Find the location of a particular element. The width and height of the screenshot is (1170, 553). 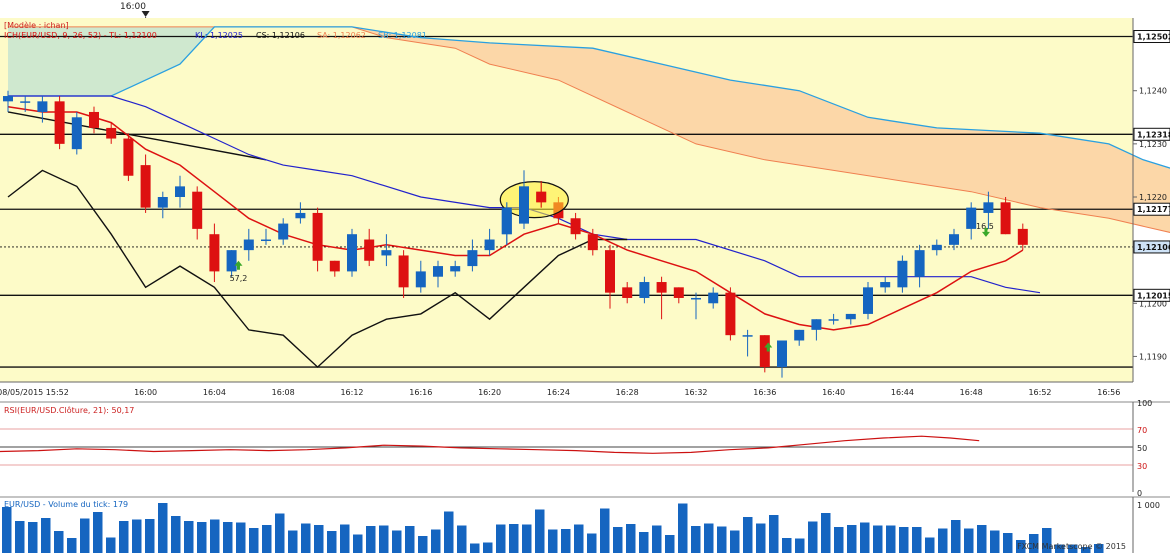

time-axis-label: 16:00 is located at coordinates (145, 392).